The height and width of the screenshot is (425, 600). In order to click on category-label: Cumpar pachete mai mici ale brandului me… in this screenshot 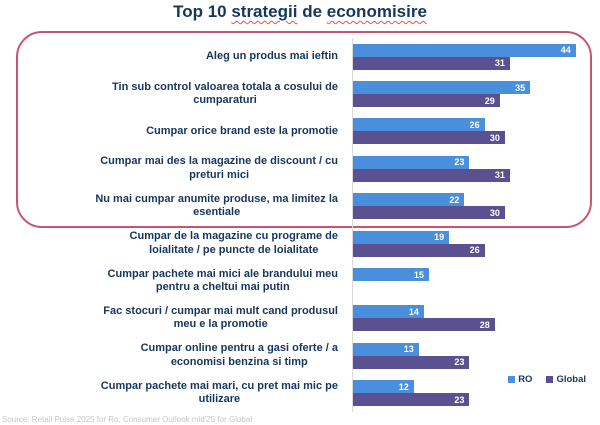, I will do `click(222, 280)`.